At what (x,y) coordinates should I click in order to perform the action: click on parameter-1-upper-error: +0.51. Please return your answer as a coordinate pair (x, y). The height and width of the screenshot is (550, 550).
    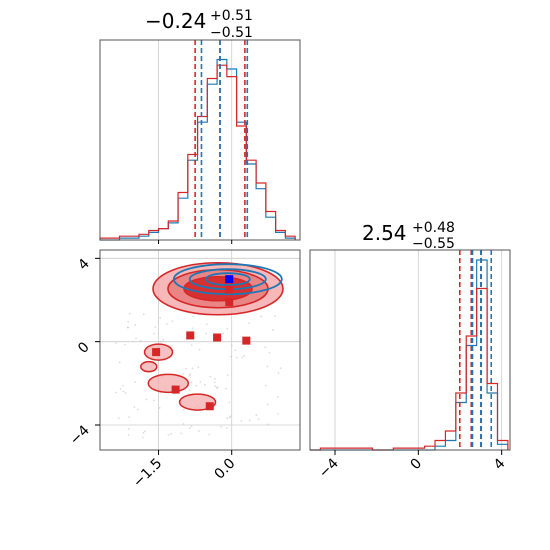
    Looking at the image, I should click on (231, 16).